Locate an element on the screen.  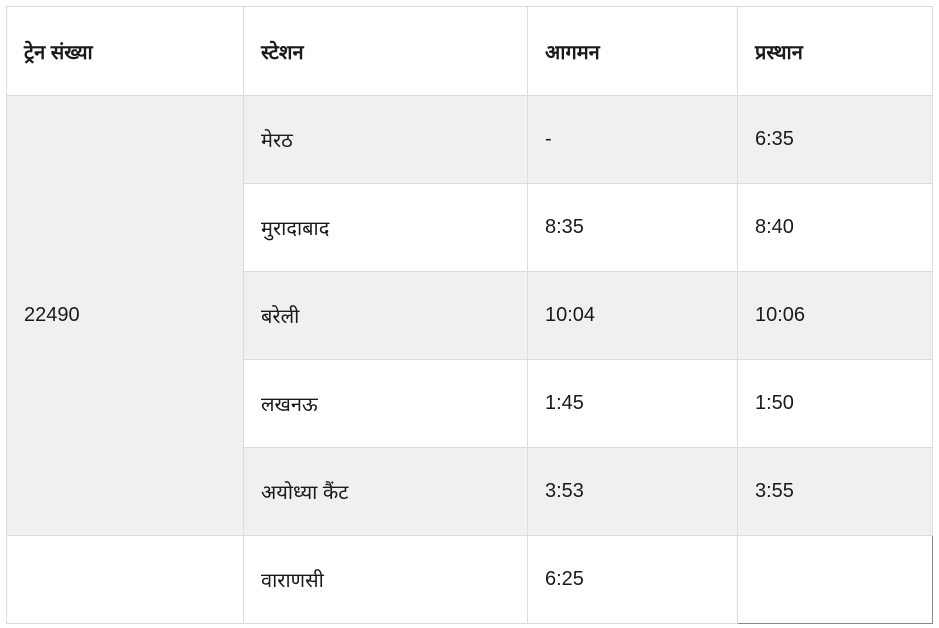
train-number-cell-empty is located at coordinates (125, 579).